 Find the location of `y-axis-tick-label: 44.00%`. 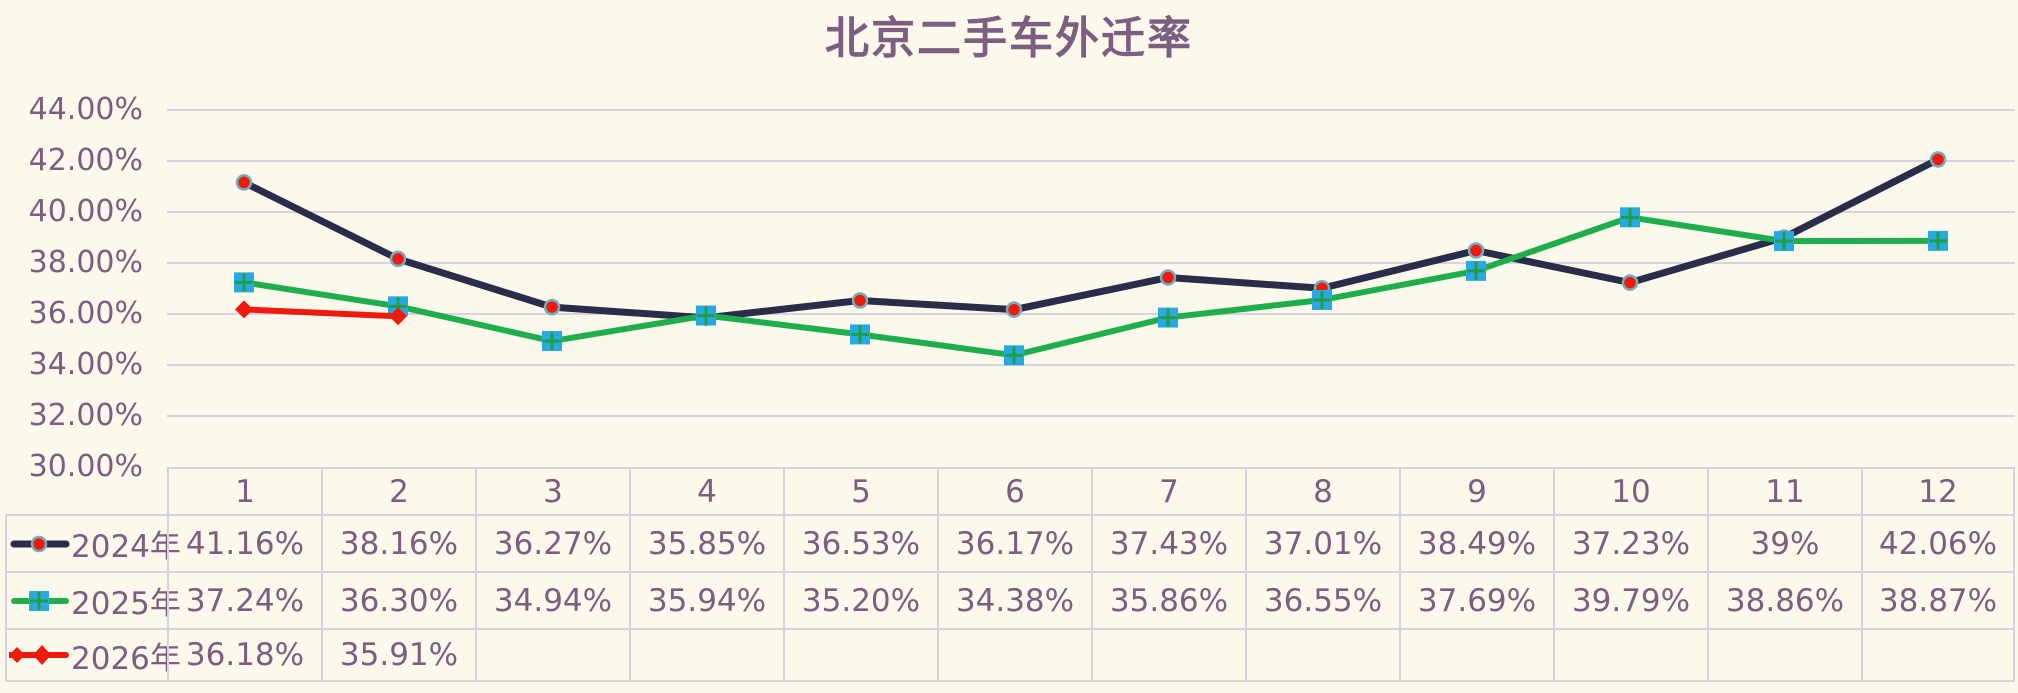

y-axis-tick-label: 44.00% is located at coordinates (85, 109).